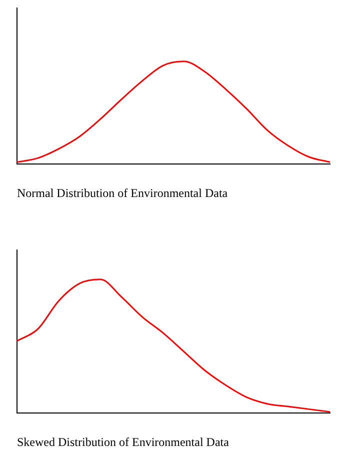 The width and height of the screenshot is (349, 454). What do you see at coordinates (122, 193) in the screenshot?
I see `x-axis-title: Normal Distribution of Environmental Data` at bounding box center [122, 193].